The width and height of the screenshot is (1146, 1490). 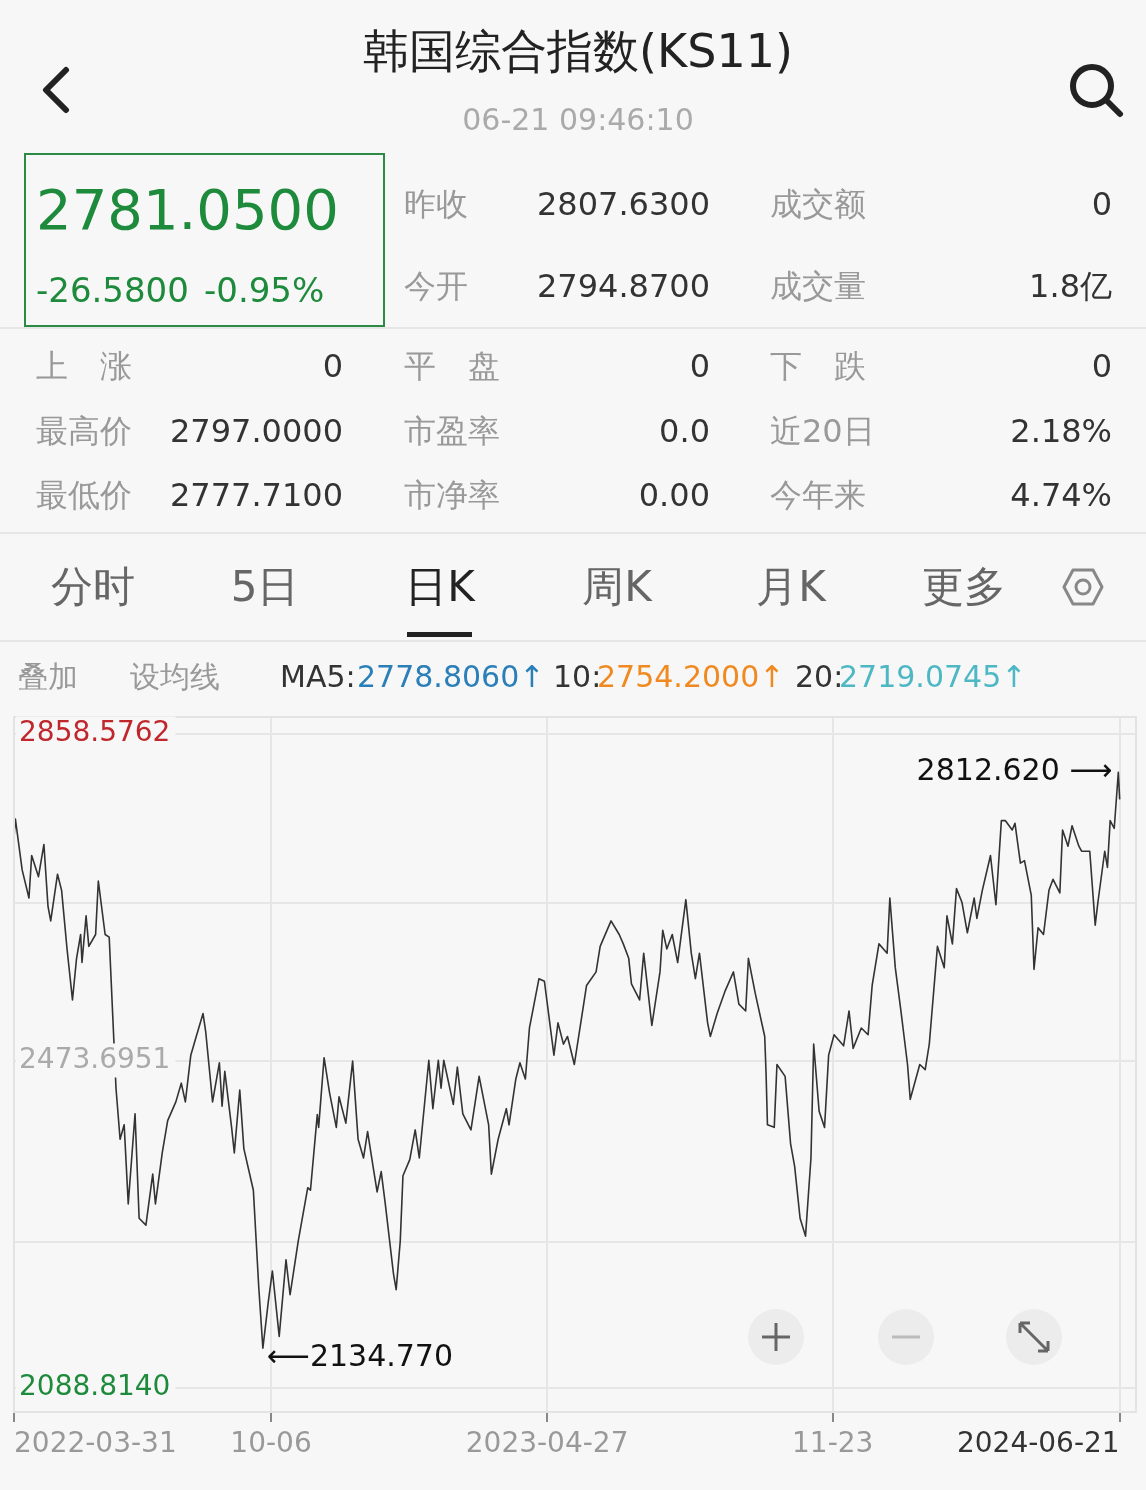 What do you see at coordinates (452, 495) in the screenshot?
I see `text: 市净率` at bounding box center [452, 495].